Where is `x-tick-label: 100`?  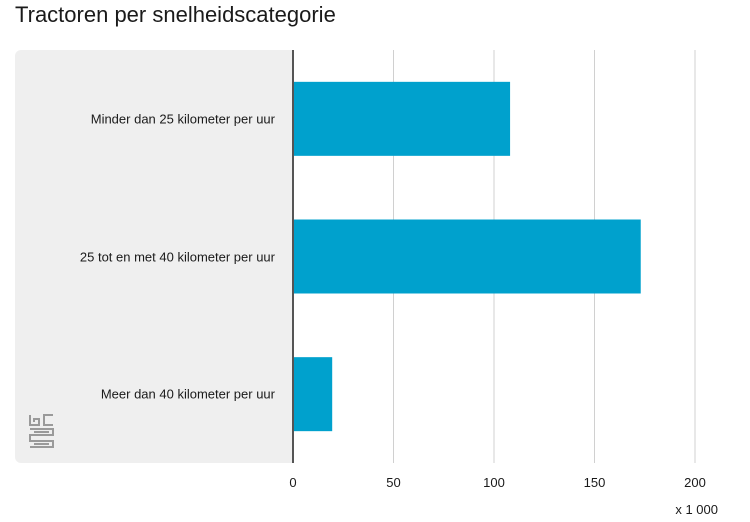
x-tick-label: 100 is located at coordinates (494, 482).